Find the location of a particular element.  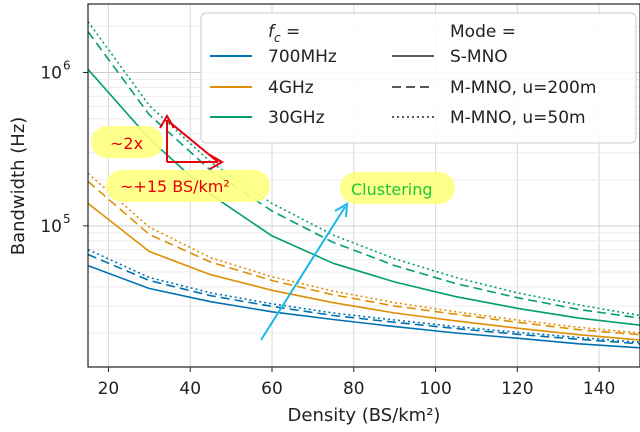

legend-mode-entries: S-MNO M-MNO, u=200m M-MNO, u=50m is located at coordinates (494, 87).